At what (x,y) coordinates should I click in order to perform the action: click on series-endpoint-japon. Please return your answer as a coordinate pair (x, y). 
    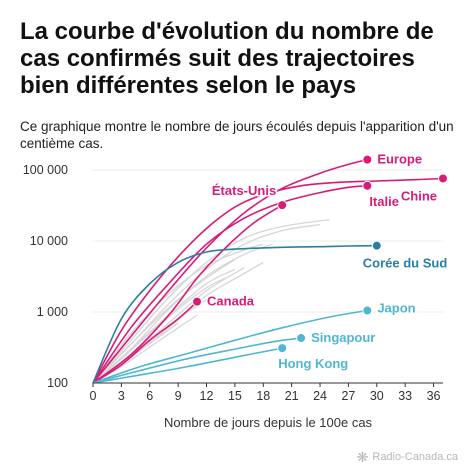
    Looking at the image, I should click on (367, 310).